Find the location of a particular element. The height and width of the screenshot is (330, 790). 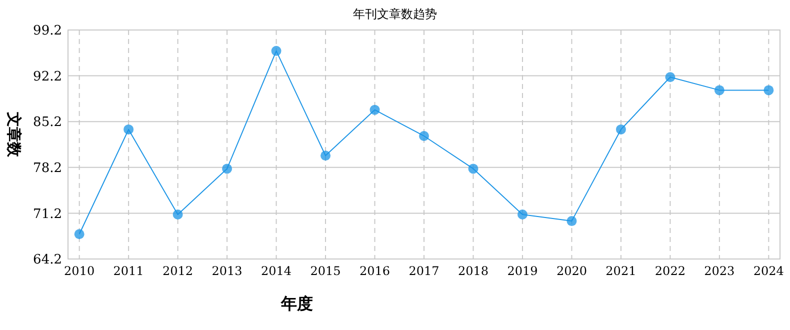

x-tick-label: 2018 is located at coordinates (473, 271).